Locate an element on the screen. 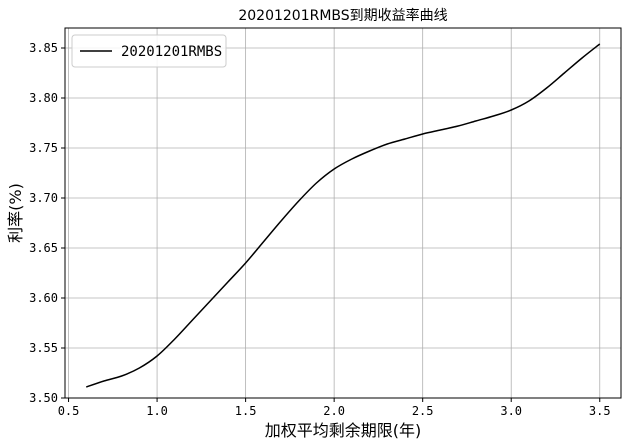 This screenshot has height=444, width=632. y-tick-label: 3.85 is located at coordinates (43, 48).